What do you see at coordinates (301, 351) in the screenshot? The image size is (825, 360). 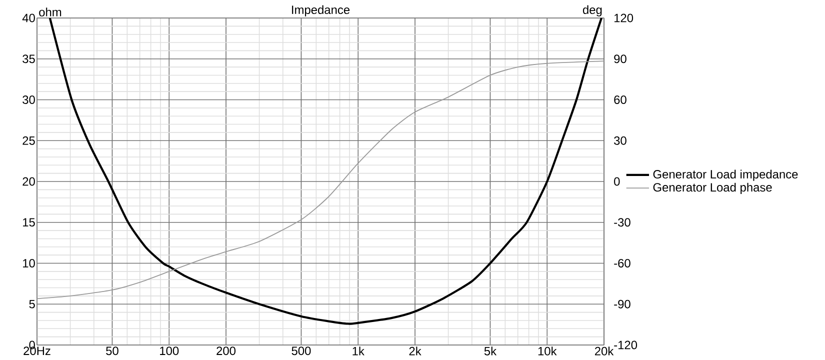 I see `x-tick-label: 500` at bounding box center [301, 351].